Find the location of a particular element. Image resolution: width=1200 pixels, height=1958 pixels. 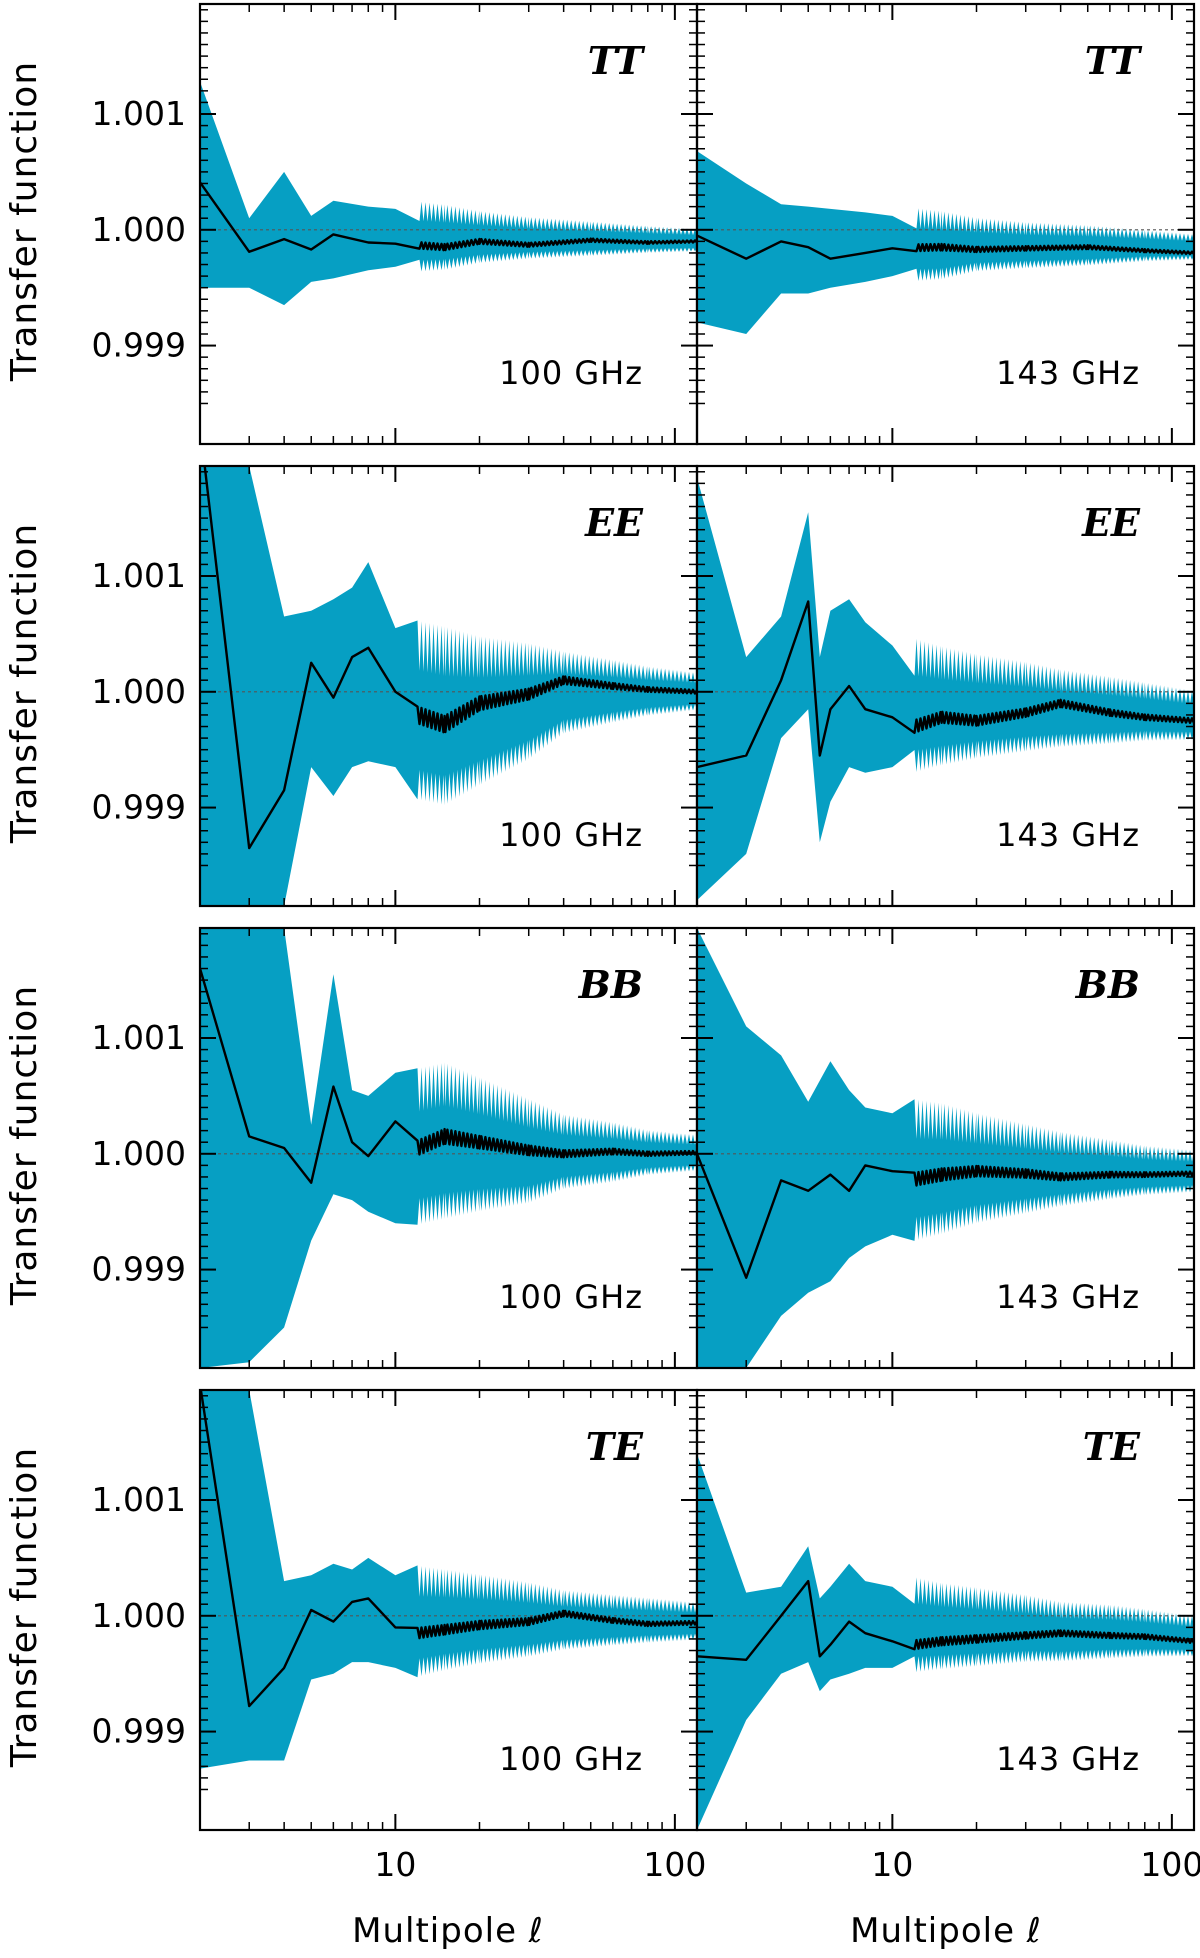

panel-te-143: 10 100 TE 143 GHz is located at coordinates (947, 1636).